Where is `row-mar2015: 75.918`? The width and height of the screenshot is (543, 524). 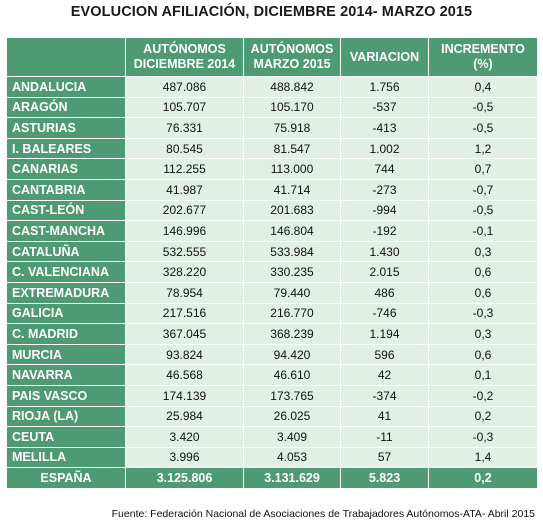 row-mar2015: 75.918 is located at coordinates (292, 128).